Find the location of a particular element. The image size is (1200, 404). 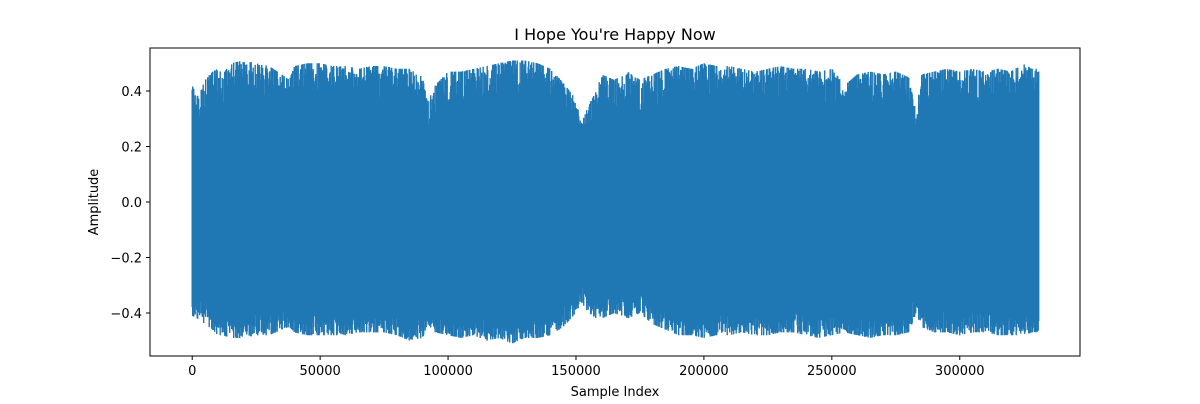

y-tick-label: 0.0 is located at coordinates (131, 203).